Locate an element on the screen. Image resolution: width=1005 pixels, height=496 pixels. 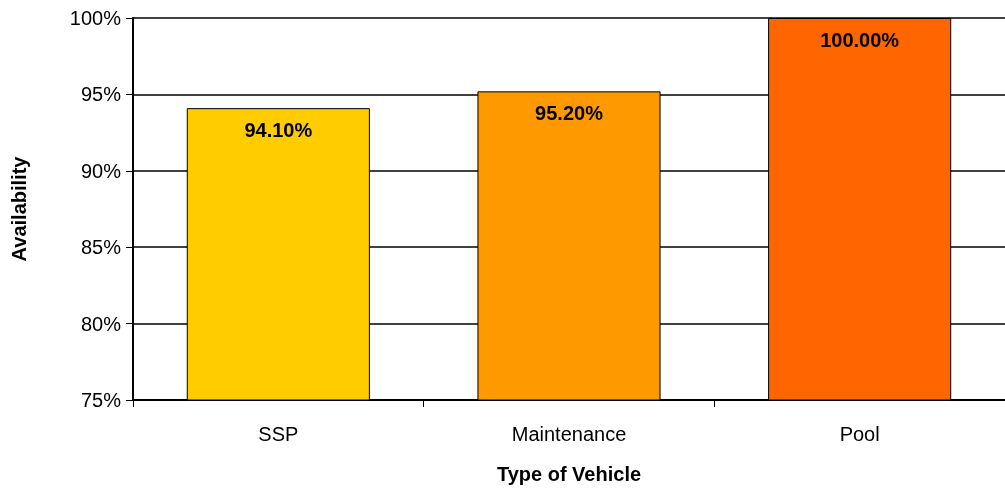
y-tick-label: 75% is located at coordinates (101, 400).